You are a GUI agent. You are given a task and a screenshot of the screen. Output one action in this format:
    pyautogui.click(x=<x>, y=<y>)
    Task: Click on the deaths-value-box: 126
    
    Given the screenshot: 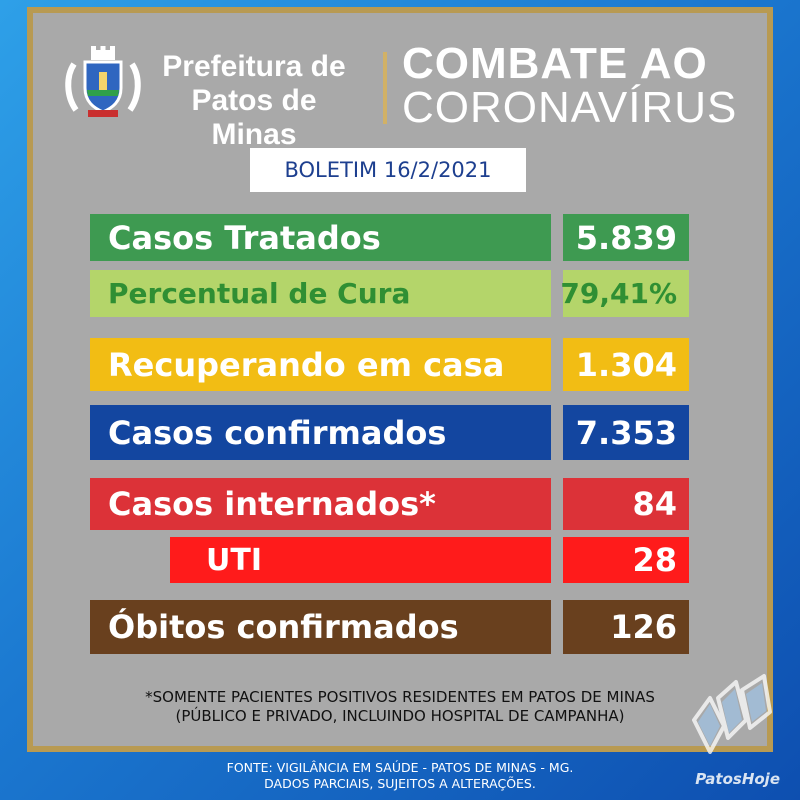 What is the action you would take?
    pyautogui.click(x=626, y=627)
    